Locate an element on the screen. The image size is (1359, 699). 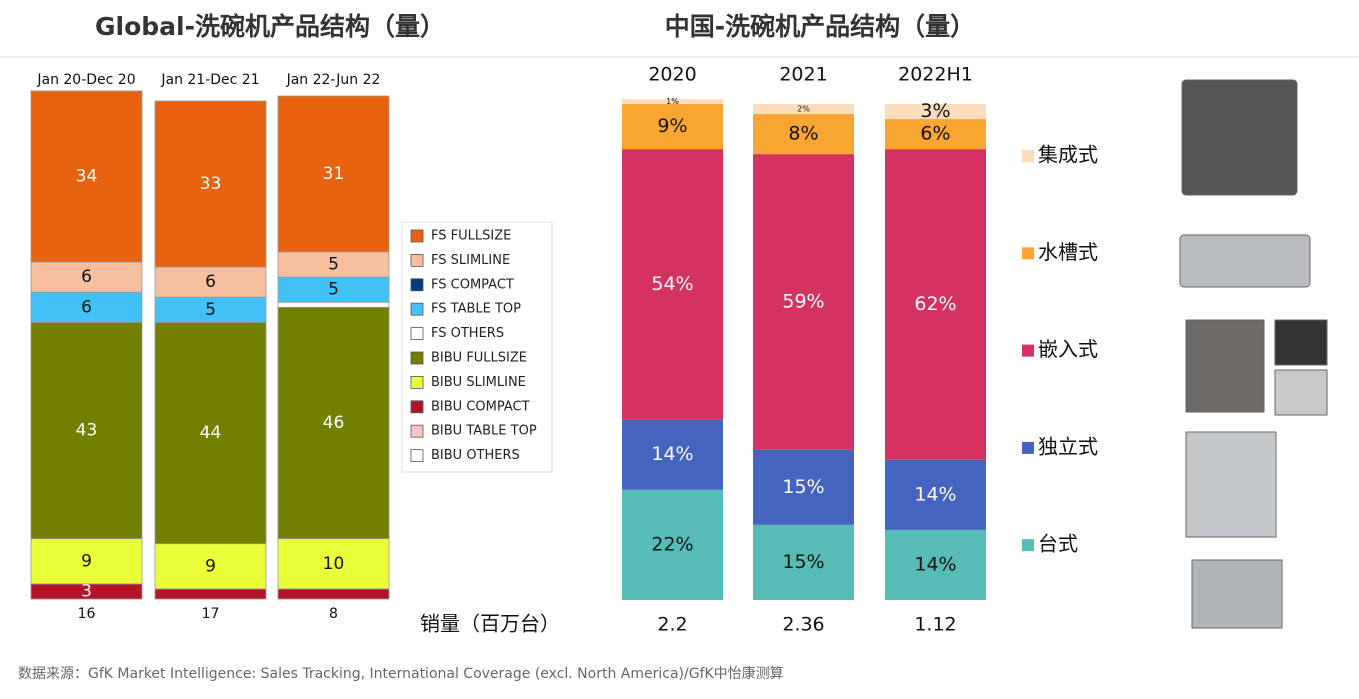
data-label: 10 is located at coordinates (334, 564).